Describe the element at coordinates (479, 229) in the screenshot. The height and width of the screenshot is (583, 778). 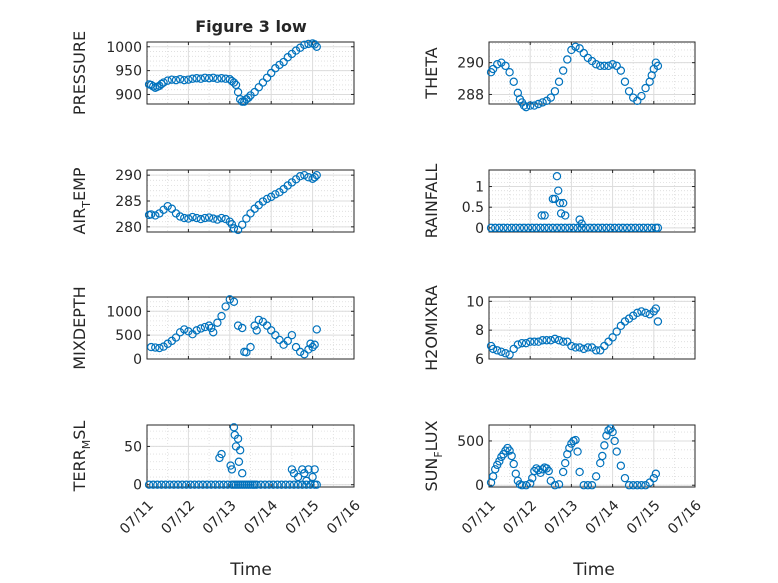
I see `y-tick-label: 0` at that location.